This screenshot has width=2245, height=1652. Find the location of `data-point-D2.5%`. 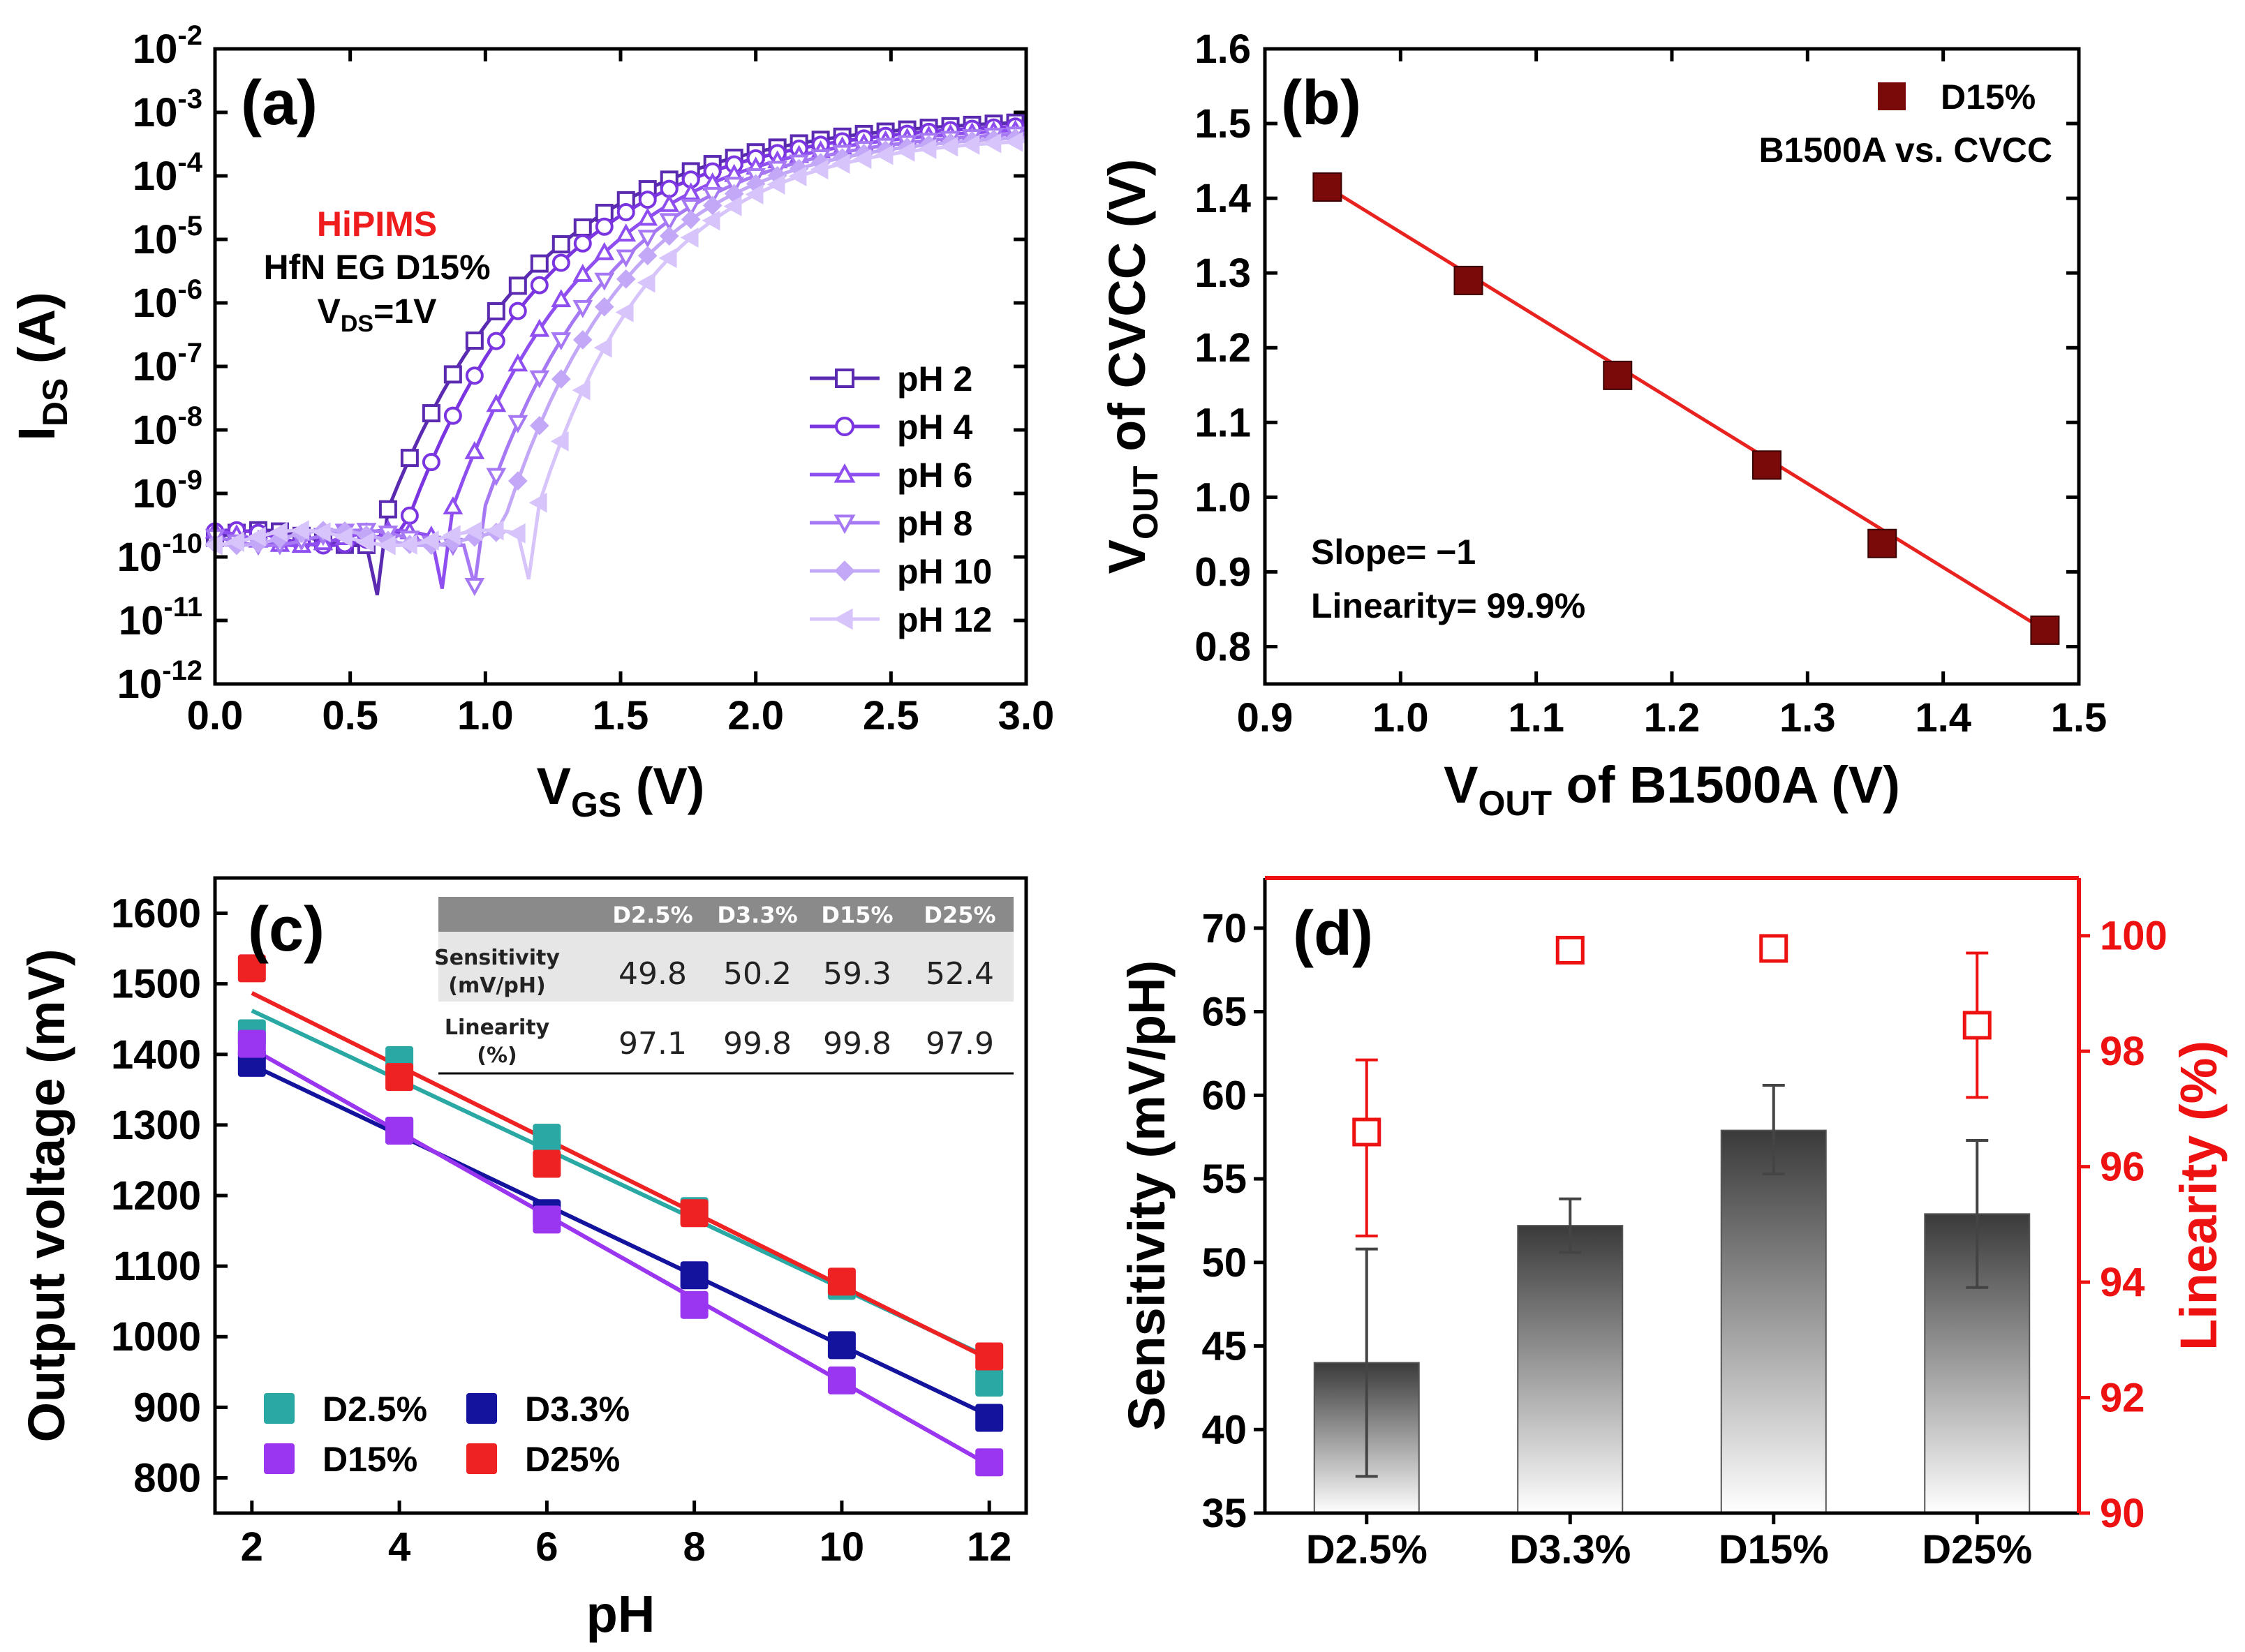

data-point-D2.5% is located at coordinates (547, 1138).